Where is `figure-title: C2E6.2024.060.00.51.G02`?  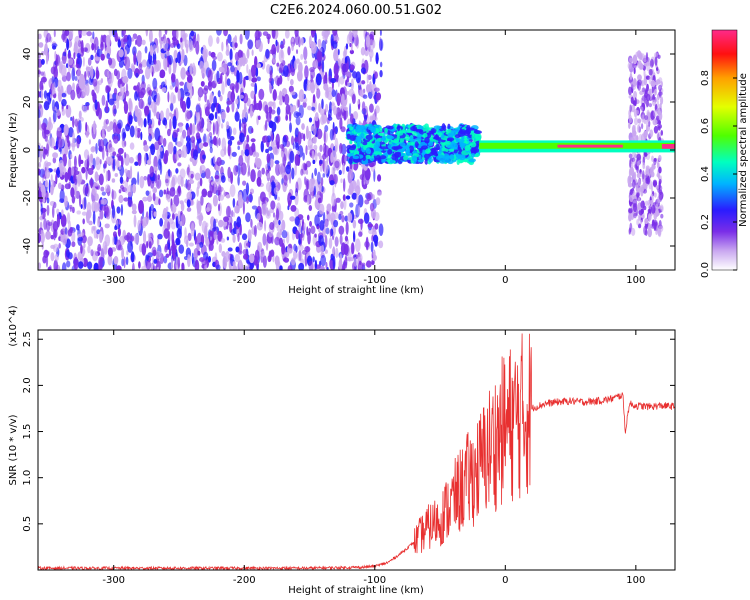
figure-title: C2E6.2024.060.00.51.G02 is located at coordinates (356, 10).